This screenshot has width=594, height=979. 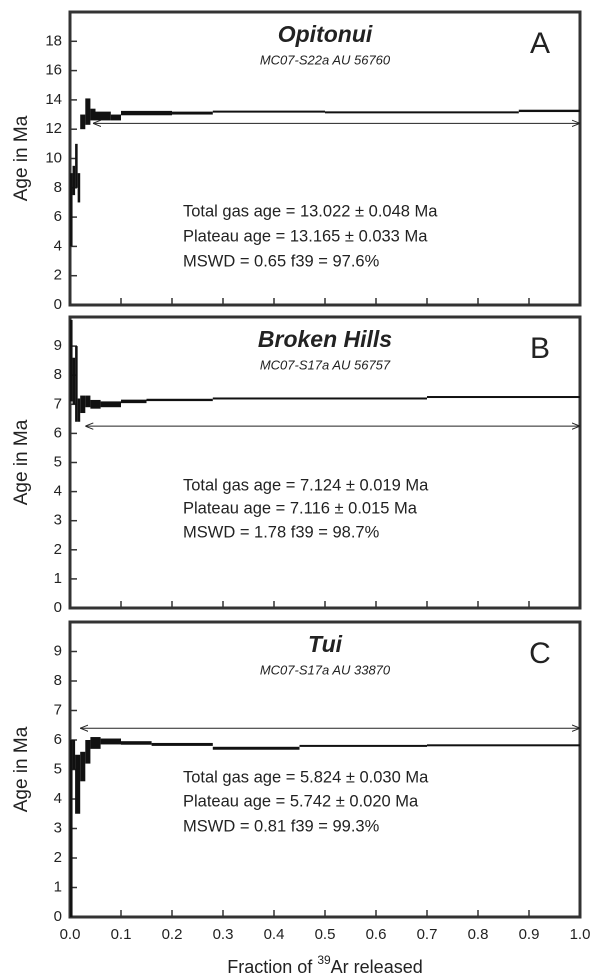 What do you see at coordinates (305, 236) in the screenshot?
I see `annotation: Plateau age = 13.165 ± 0.033 Ma` at bounding box center [305, 236].